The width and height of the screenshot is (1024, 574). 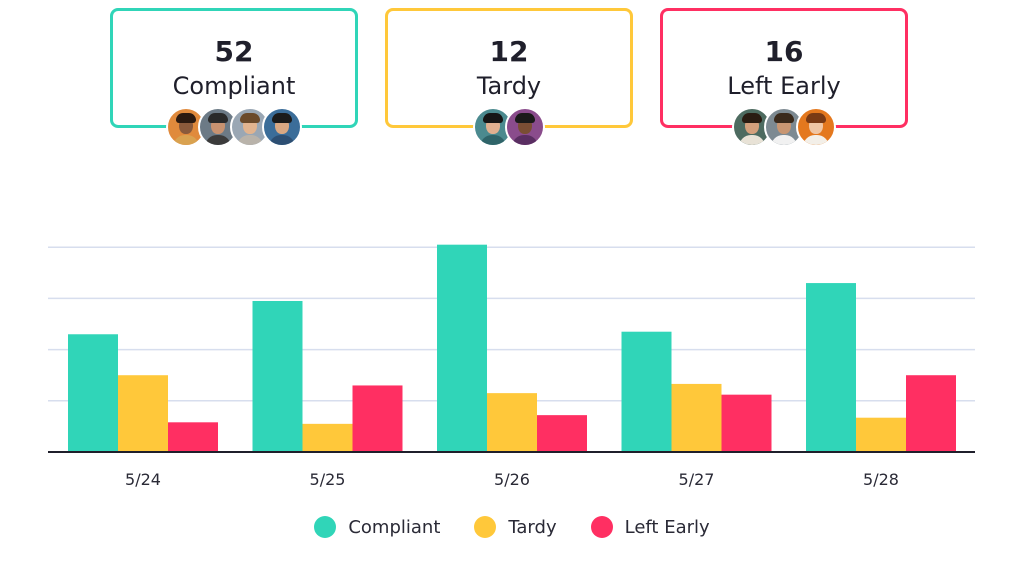 I want to click on summary-card-tardy: 12 Tardy, so click(x=509, y=77).